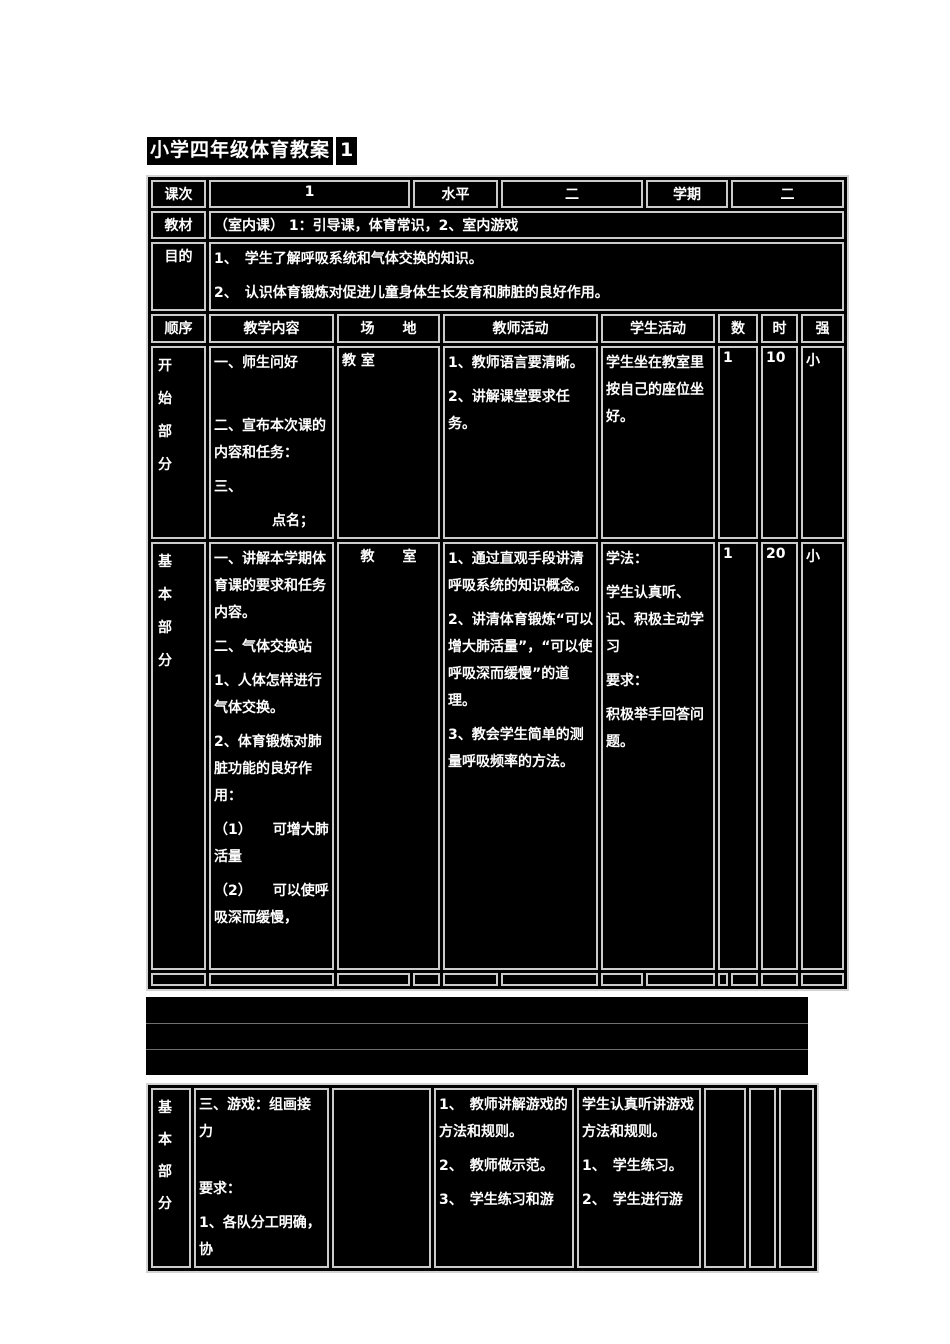  I want to click on col-header-count: 数, so click(738, 328).